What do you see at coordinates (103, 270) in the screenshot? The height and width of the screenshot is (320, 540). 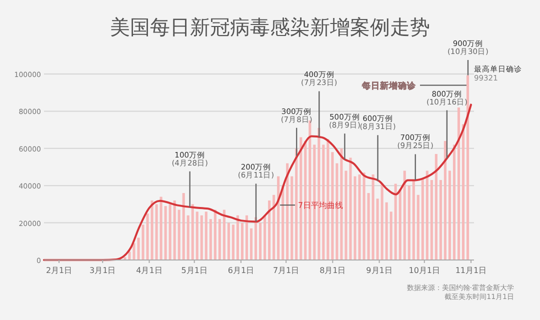 I see `x-tick-label: 3月1日` at bounding box center [103, 270].